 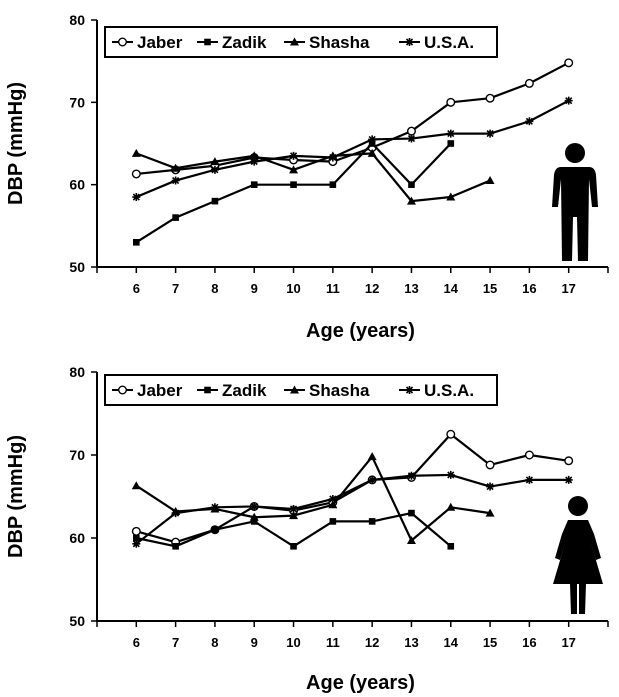 What do you see at coordinates (529, 642) in the screenshot?
I see `x-tick-label: 16` at bounding box center [529, 642].